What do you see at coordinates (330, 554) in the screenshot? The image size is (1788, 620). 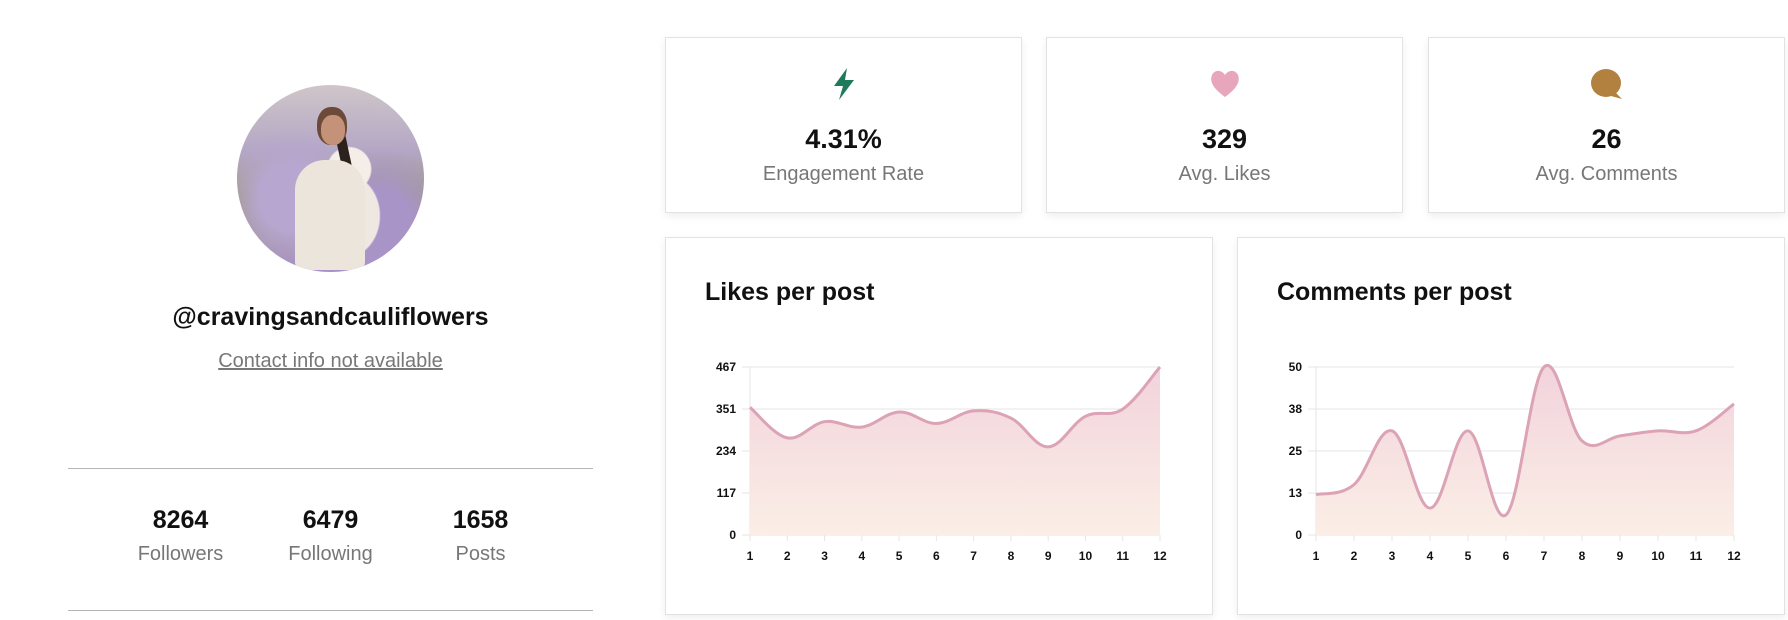 I see `stat-label: Following` at bounding box center [330, 554].